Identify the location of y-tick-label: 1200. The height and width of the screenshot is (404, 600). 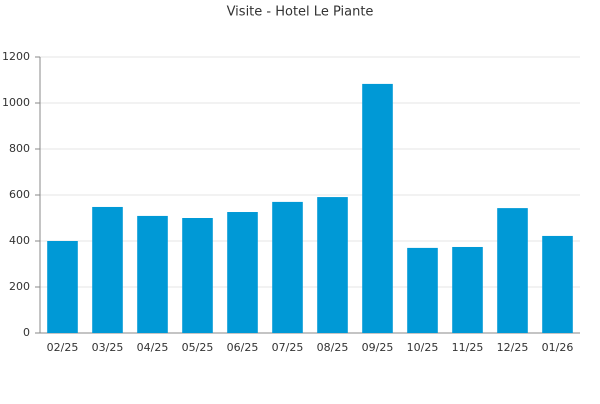
(16, 56).